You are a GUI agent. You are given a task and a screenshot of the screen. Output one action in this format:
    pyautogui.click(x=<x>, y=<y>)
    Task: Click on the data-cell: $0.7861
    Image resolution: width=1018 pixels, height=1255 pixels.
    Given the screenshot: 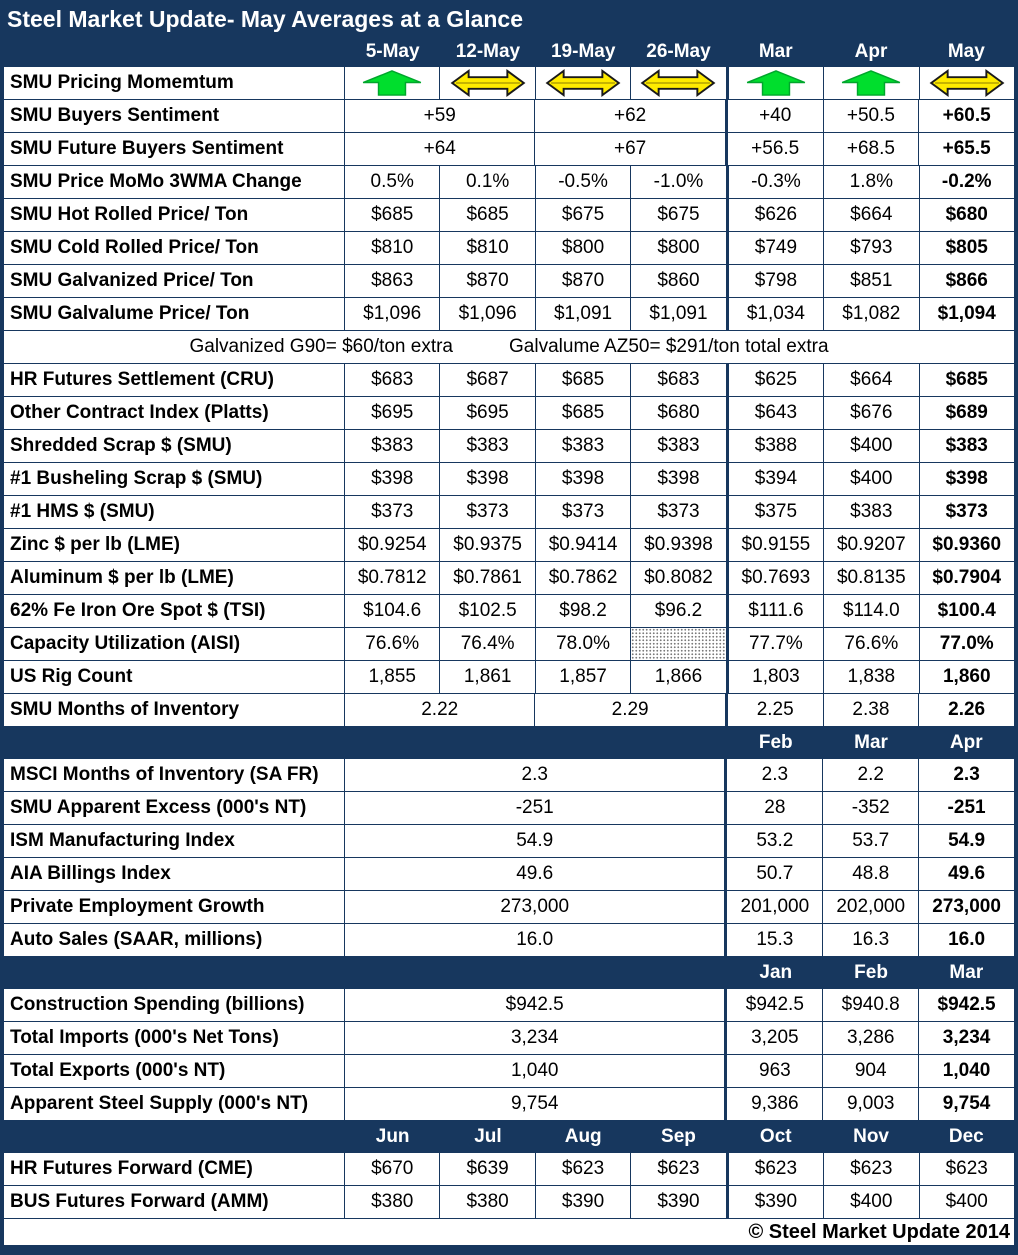 What is the action you would take?
    pyautogui.click(x=488, y=578)
    